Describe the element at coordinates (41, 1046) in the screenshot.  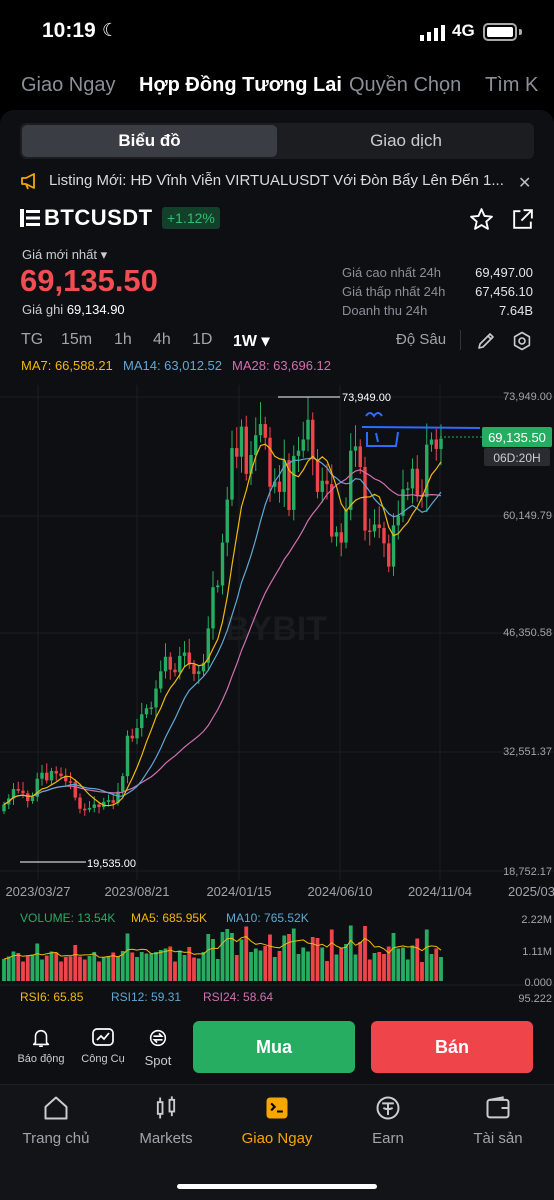
I see `alert-tool: Báo động` at that location.